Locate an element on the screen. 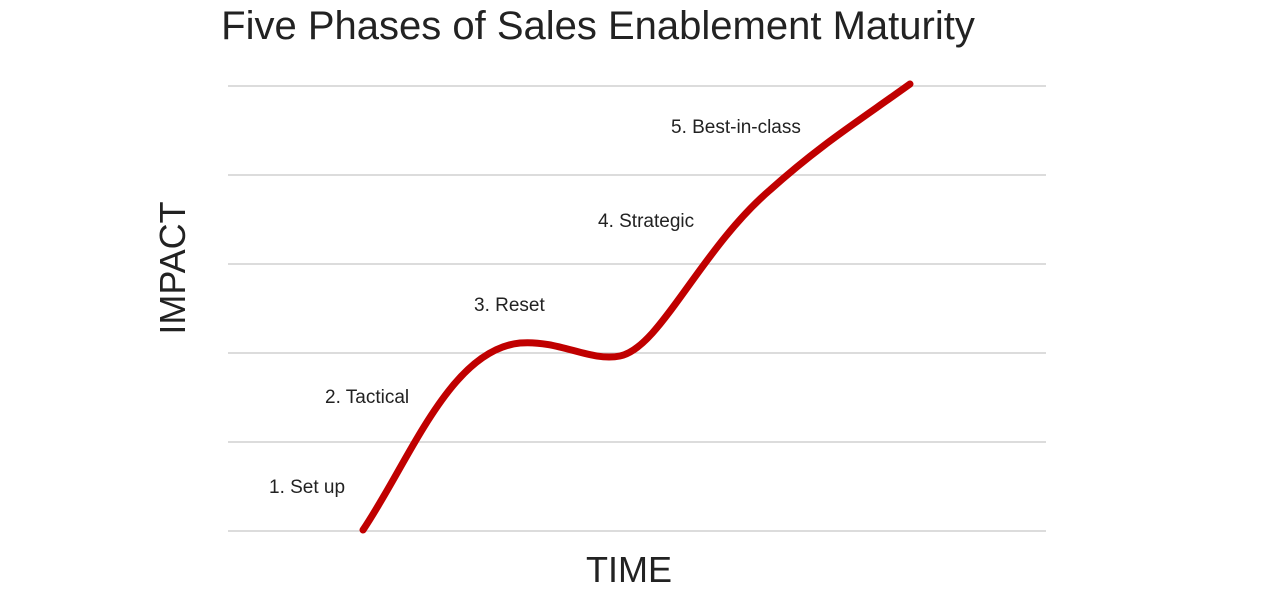 This screenshot has width=1274, height=600. x-axis-label: TIME is located at coordinates (629, 569).